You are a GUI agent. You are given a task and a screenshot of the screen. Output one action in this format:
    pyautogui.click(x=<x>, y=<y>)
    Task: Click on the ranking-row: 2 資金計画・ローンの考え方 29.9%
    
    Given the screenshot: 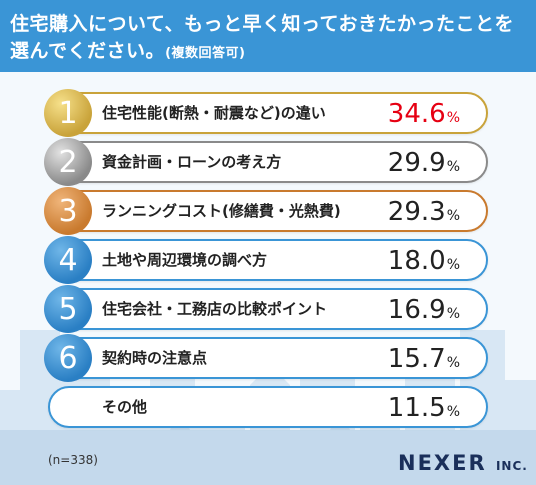 What is the action you would take?
    pyautogui.click(x=266, y=162)
    